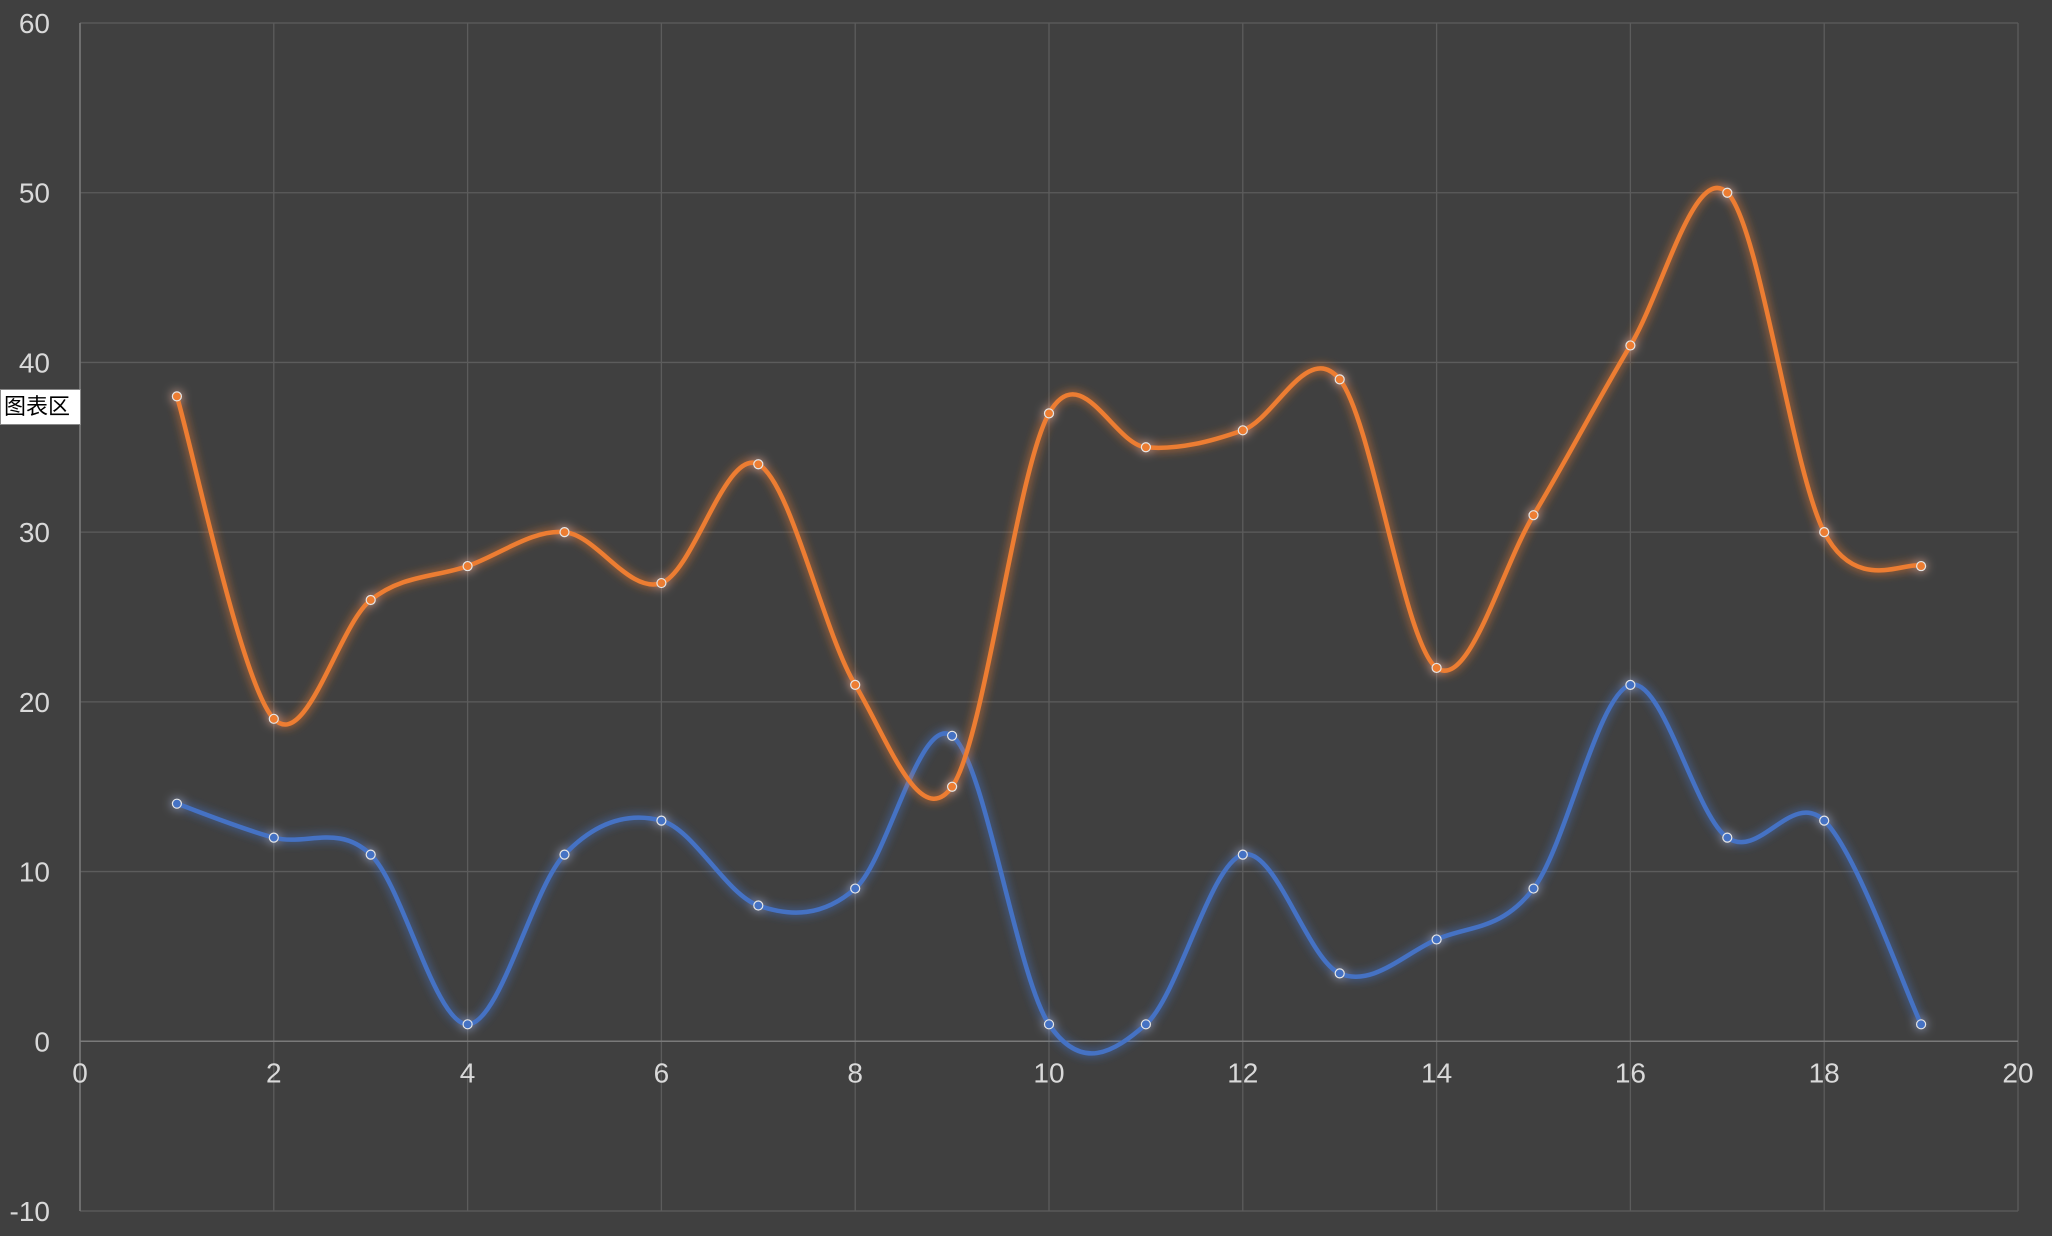  What do you see at coordinates (34, 532) in the screenshot?
I see `y-tick-label: 30` at bounding box center [34, 532].